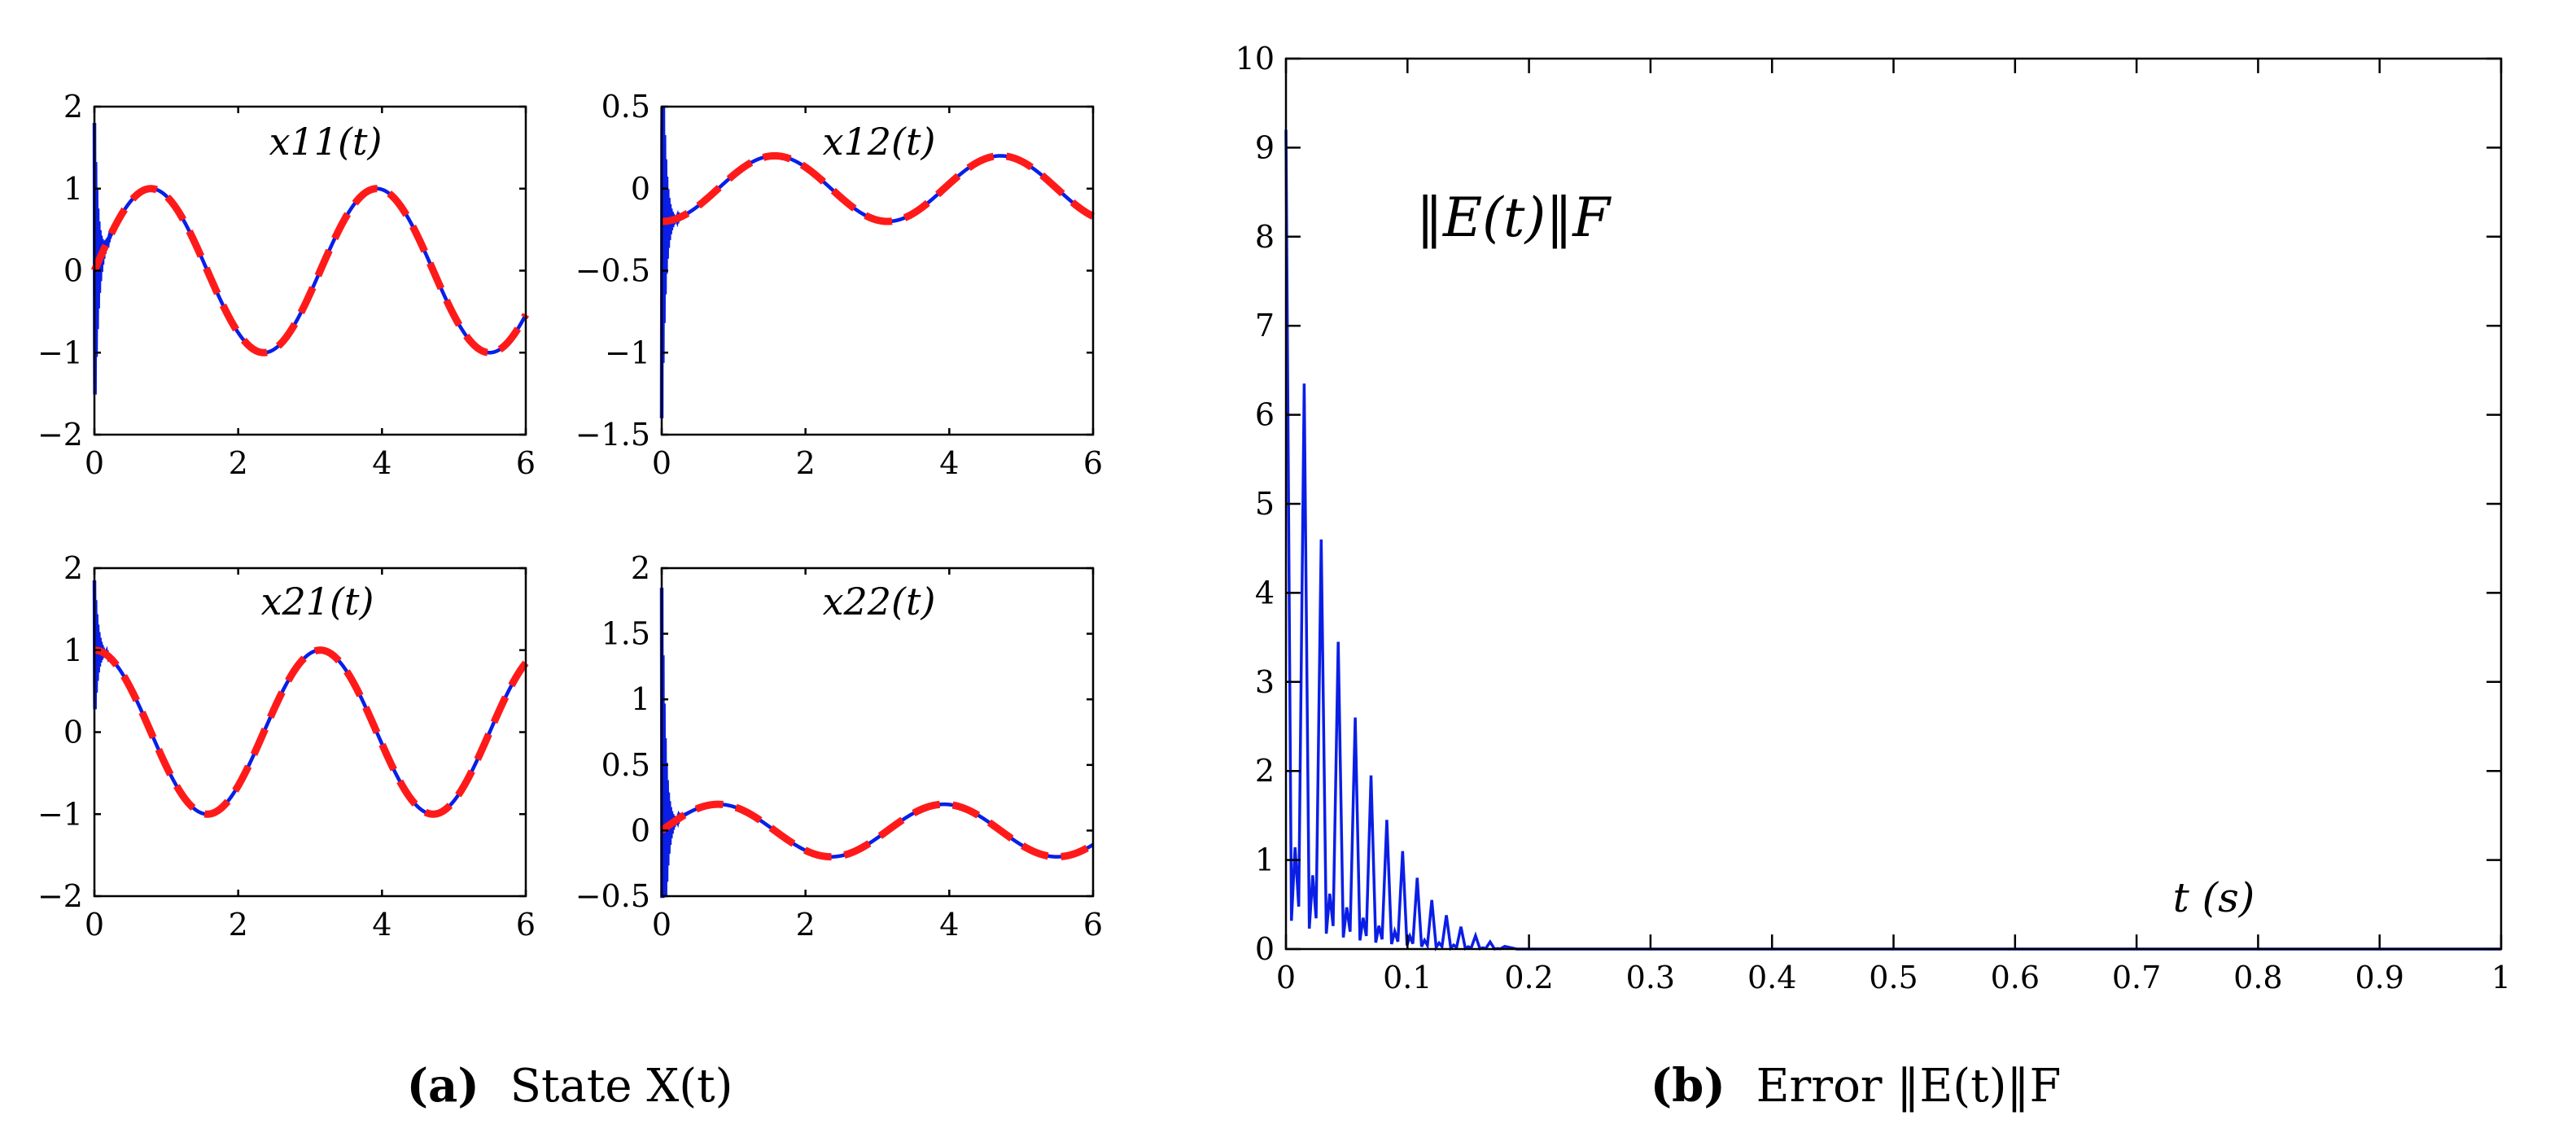 This screenshot has width=2576, height=1133. I want to click on caption-a-label: (a), so click(443, 1086).